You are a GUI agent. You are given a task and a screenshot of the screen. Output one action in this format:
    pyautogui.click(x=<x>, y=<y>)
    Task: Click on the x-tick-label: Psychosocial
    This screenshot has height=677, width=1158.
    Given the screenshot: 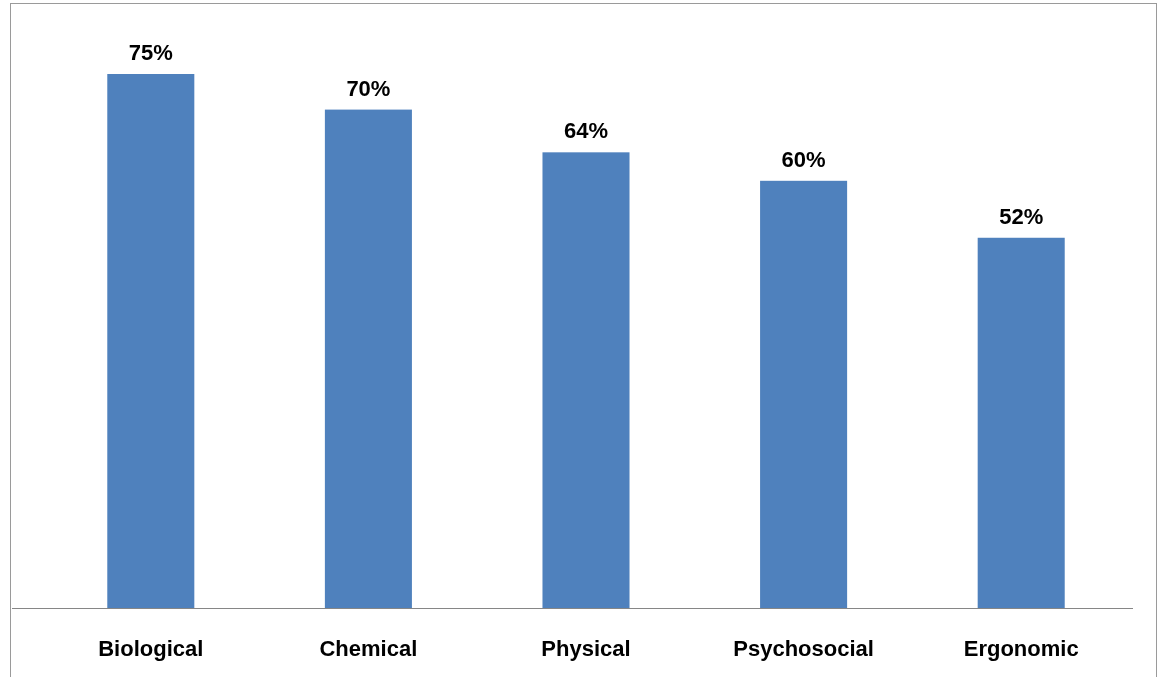 What is the action you would take?
    pyautogui.click(x=803, y=648)
    